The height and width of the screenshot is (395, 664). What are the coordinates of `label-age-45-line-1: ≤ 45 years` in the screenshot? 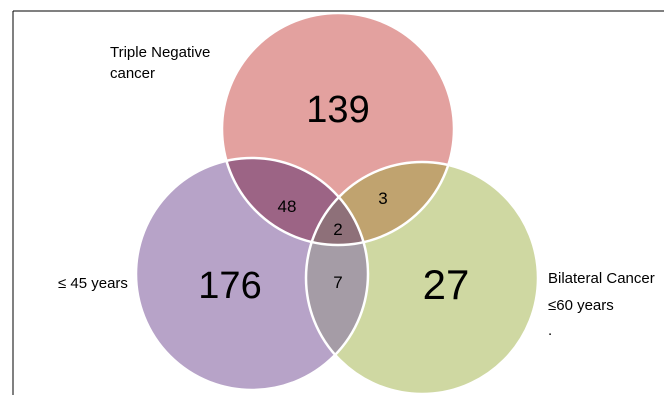 It's located at (93, 283).